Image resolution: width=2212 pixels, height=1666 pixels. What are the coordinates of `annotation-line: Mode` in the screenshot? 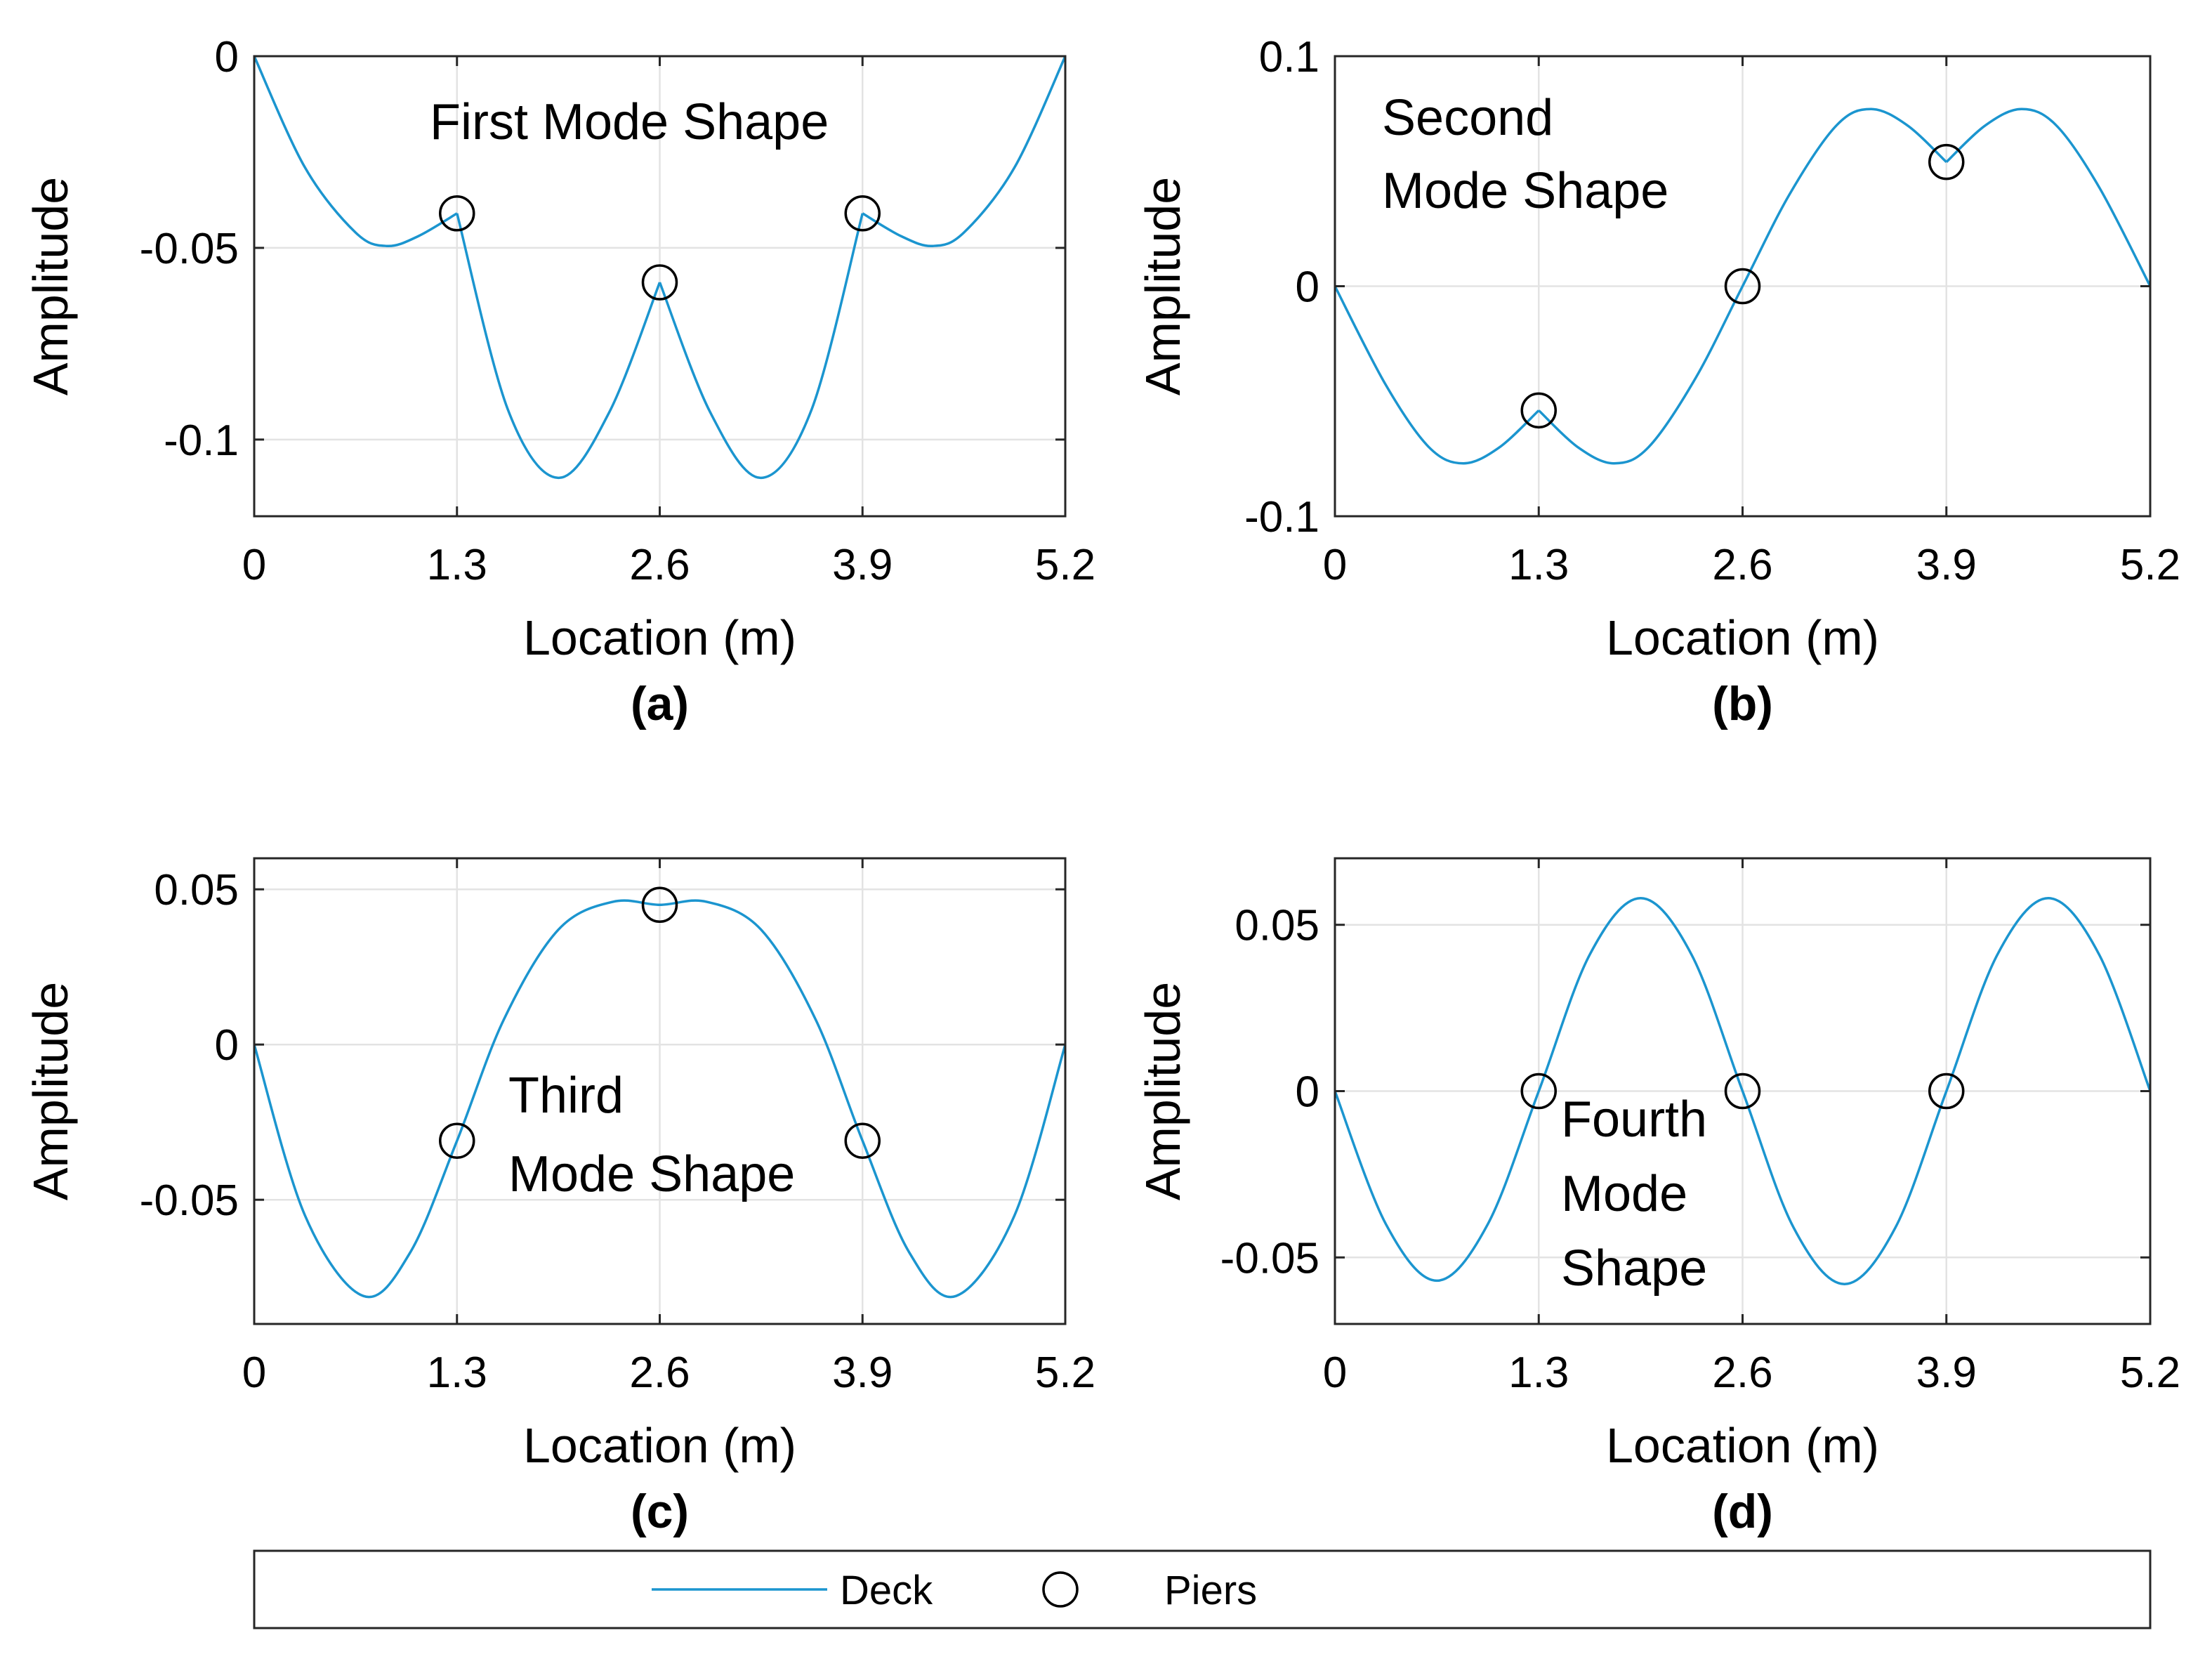 It's located at (1624, 1194).